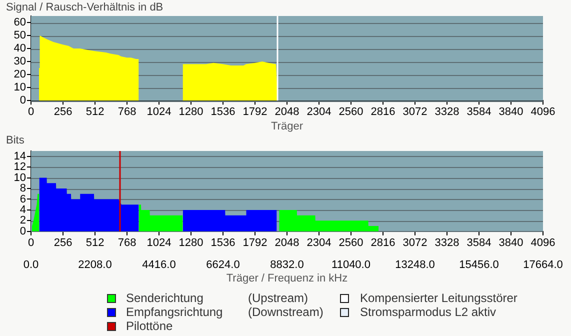  I want to click on text: (Upstream), so click(278, 298).